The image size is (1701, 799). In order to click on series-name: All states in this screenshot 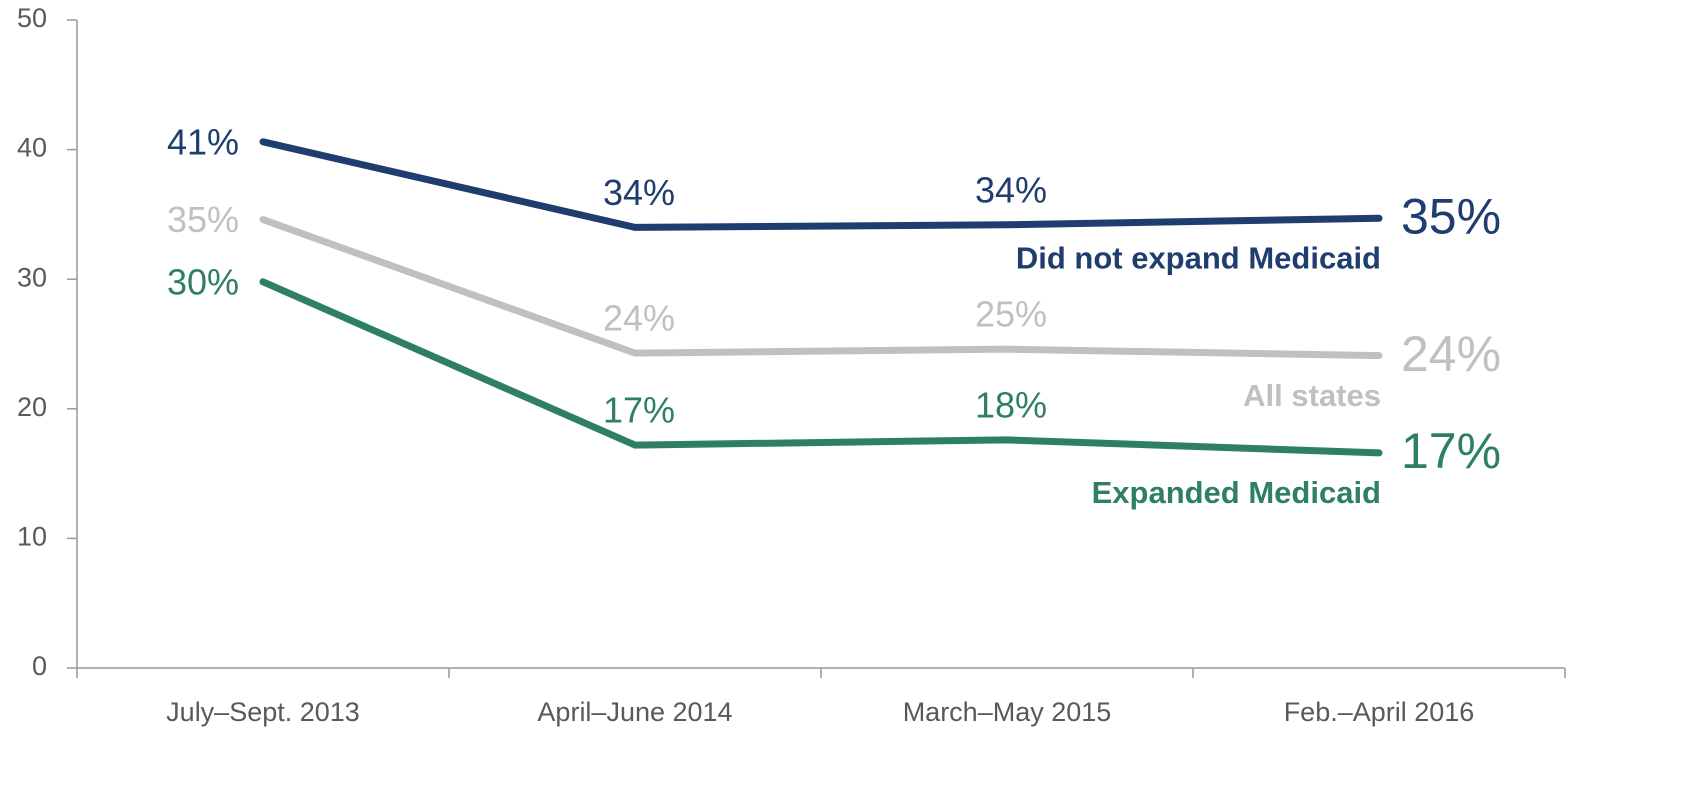, I will do `click(1312, 395)`.